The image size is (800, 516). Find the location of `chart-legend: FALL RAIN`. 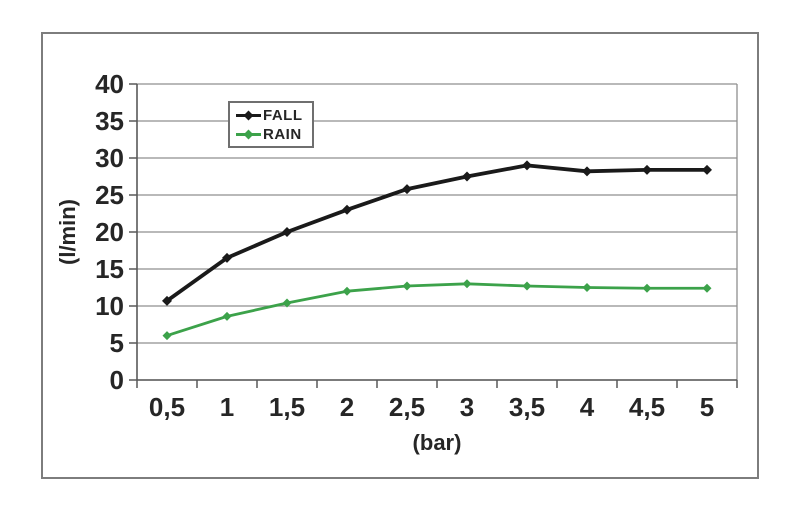

chart-legend: FALL RAIN is located at coordinates (271, 124).